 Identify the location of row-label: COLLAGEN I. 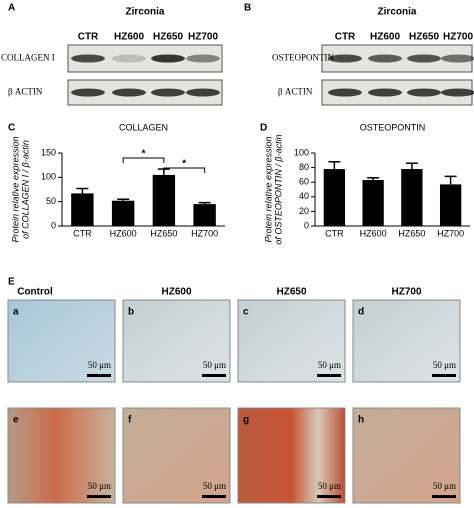
(28, 58).